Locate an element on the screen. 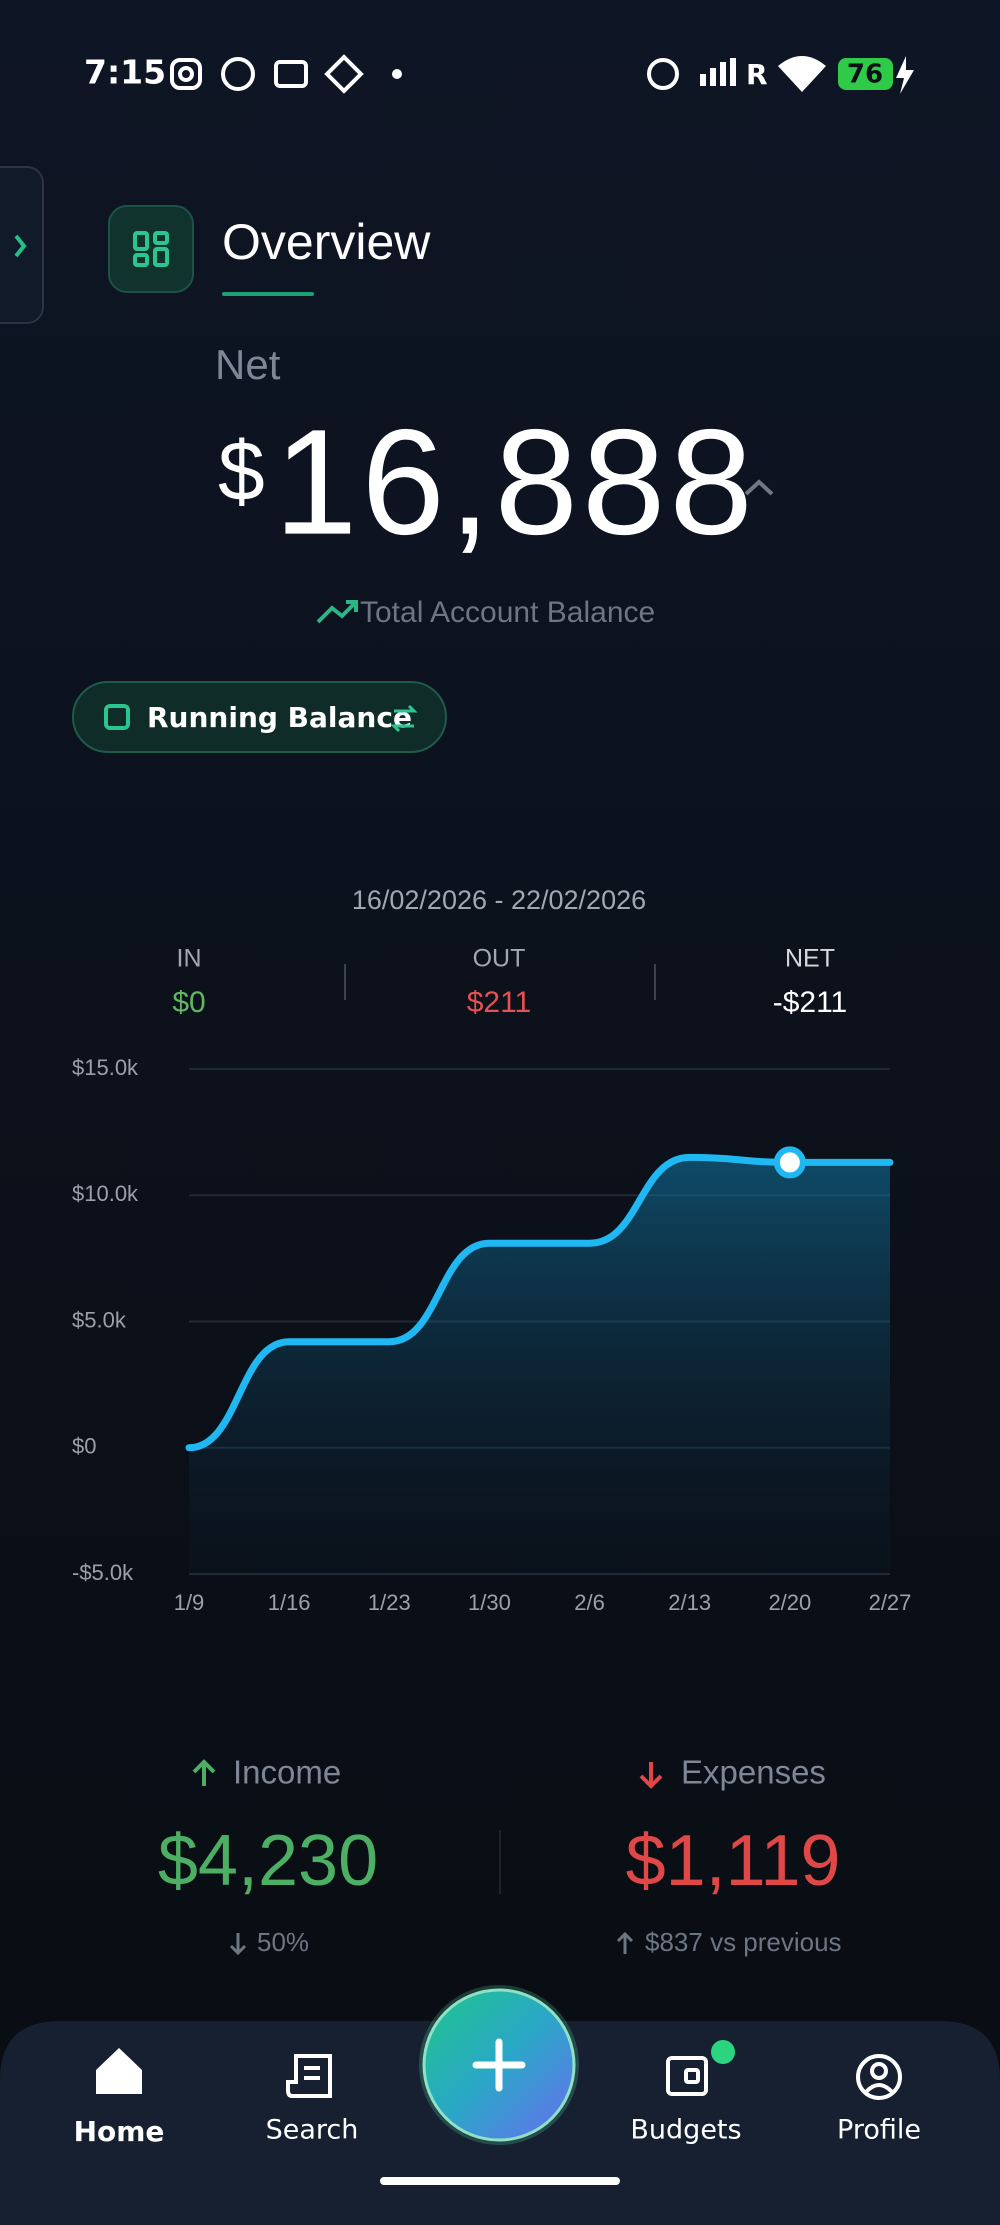 This screenshot has height=2225, width=1000. y-tick-label: $10.0k is located at coordinates (105, 1193).